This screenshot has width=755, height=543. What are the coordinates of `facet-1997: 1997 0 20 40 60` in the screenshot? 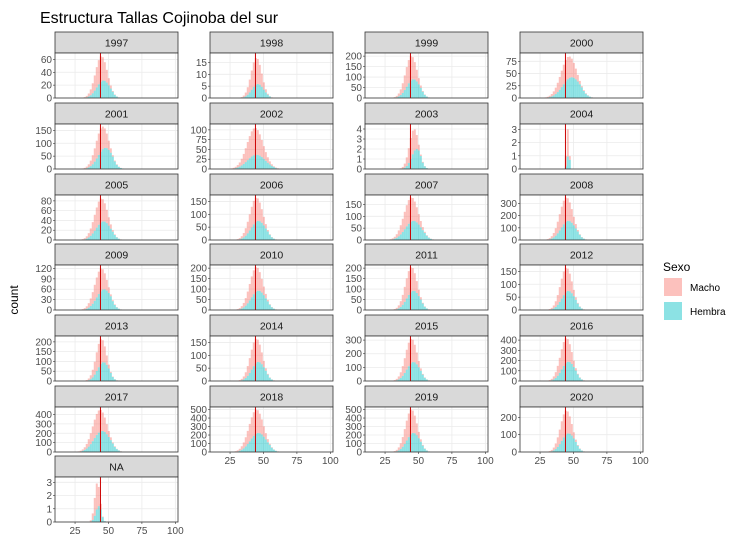 It's located at (110, 68).